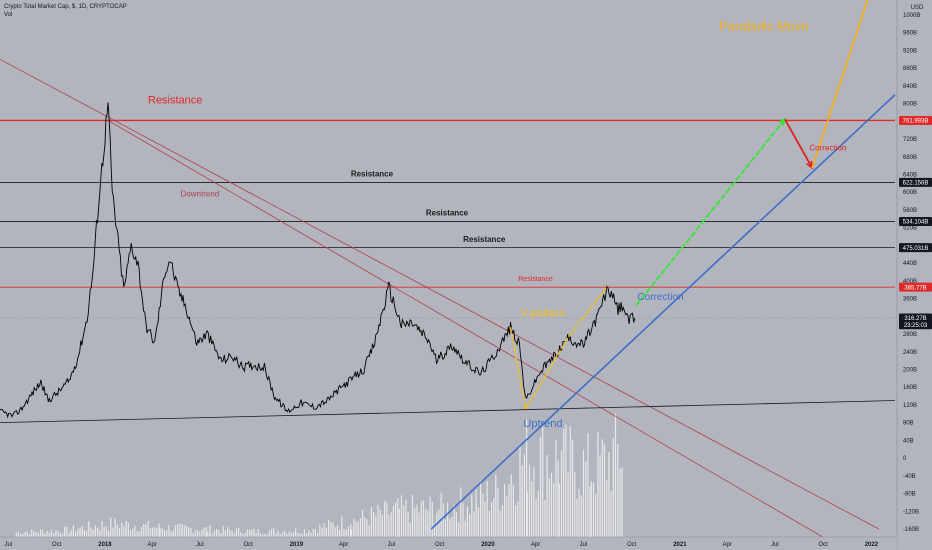 This screenshot has height=550, width=932. Describe the element at coordinates (914, 275) in the screenshot. I see `y-axis-panel` at that location.